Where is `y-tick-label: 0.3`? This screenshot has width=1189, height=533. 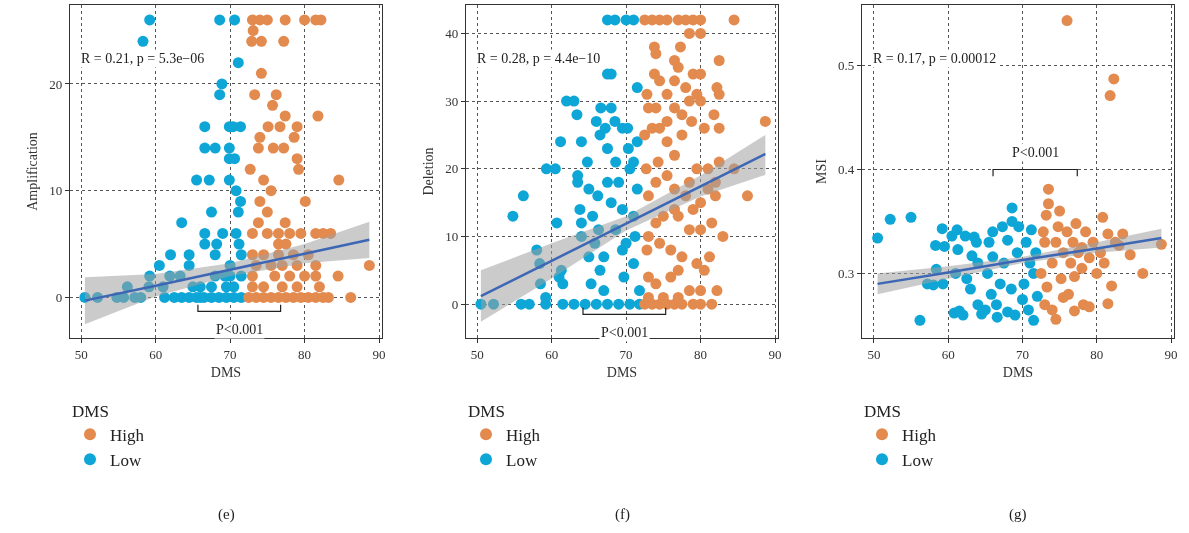
y-tick-label: 0.3 is located at coordinates (846, 274).